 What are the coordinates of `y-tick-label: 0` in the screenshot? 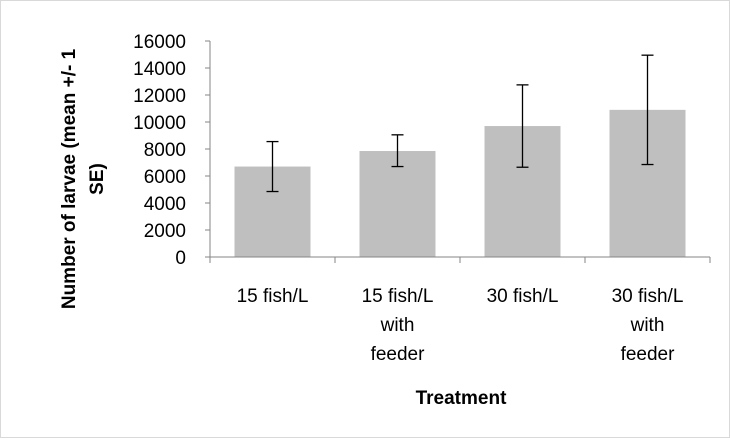 It's located at (180, 258).